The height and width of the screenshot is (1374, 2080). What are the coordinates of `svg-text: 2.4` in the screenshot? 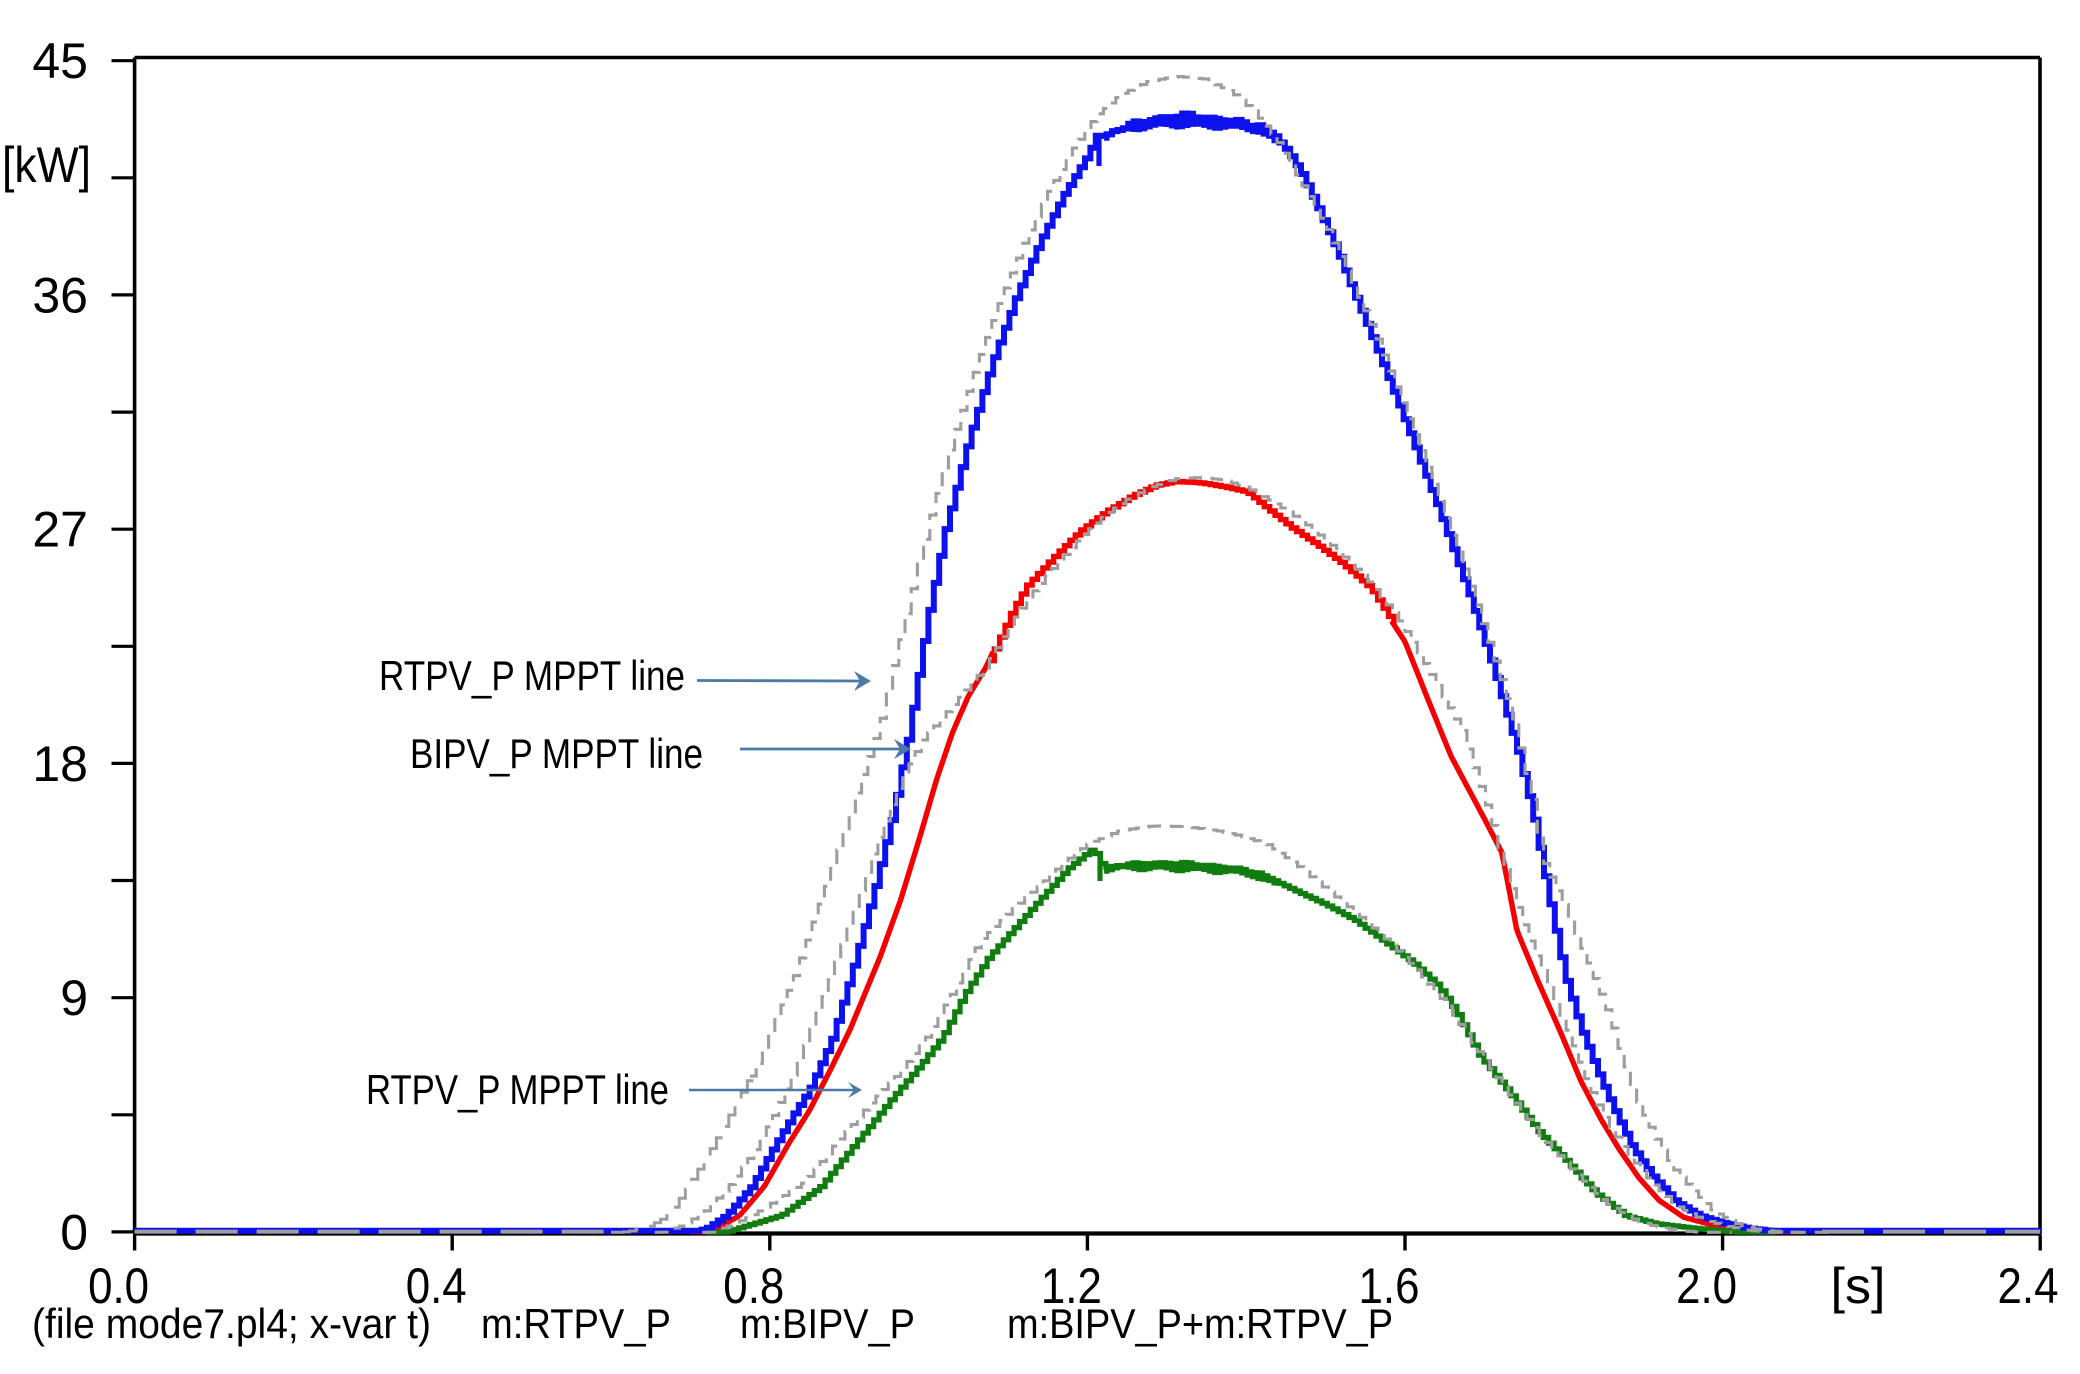 It's located at (2028, 1286).